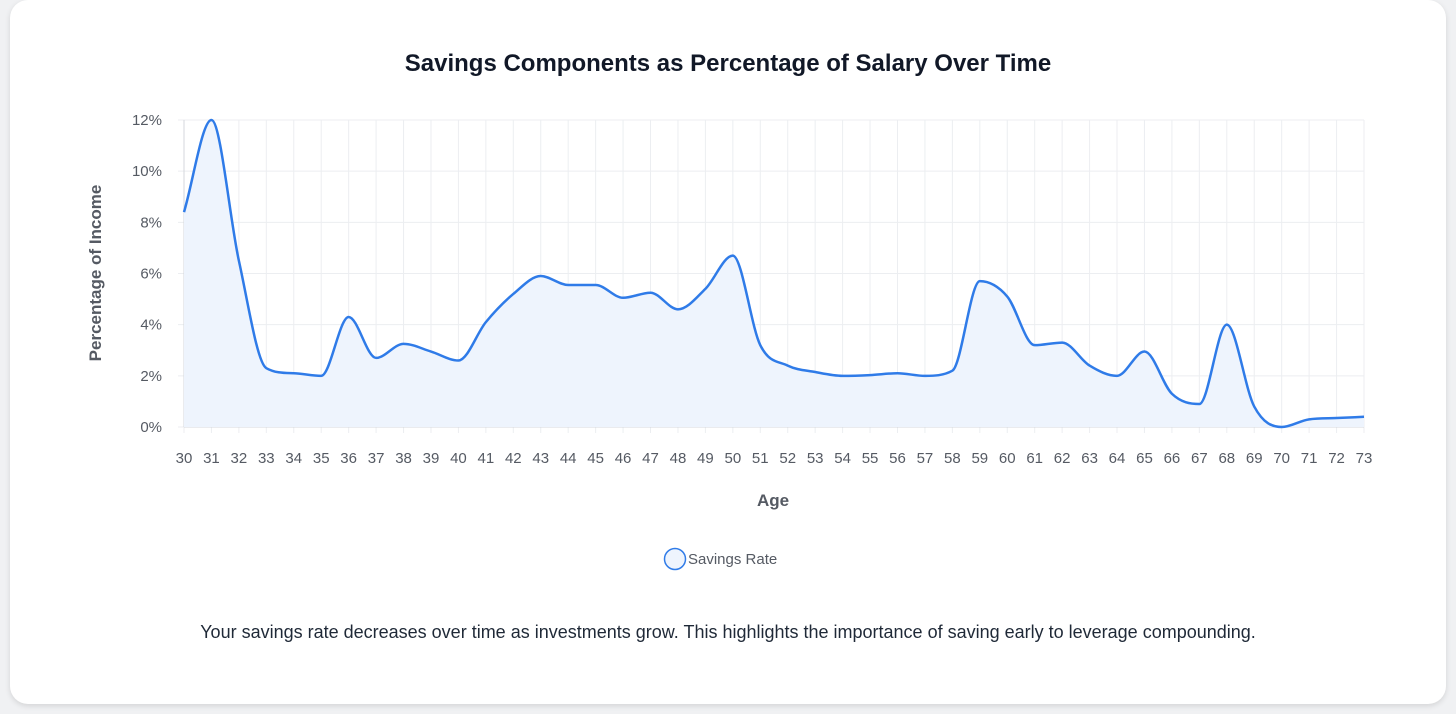  Describe the element at coordinates (1062, 458) in the screenshot. I see `x-tick-label: 62` at that location.